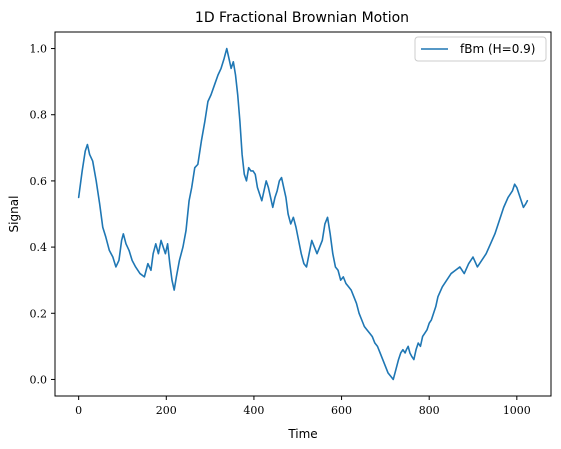 The height and width of the screenshot is (449, 561). What do you see at coordinates (253, 410) in the screenshot?
I see `x-tick-label: 400` at bounding box center [253, 410].